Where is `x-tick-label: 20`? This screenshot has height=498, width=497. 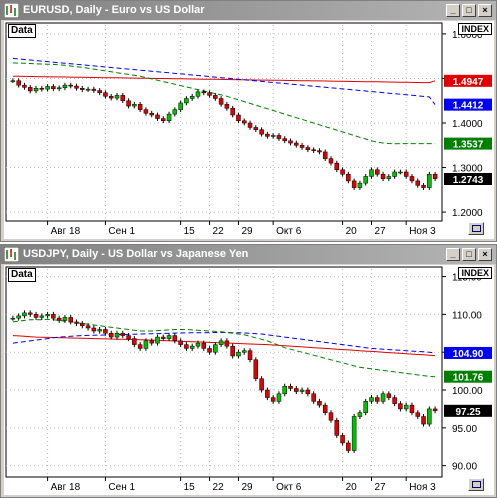 x-tick-label: 20 is located at coordinates (352, 487).